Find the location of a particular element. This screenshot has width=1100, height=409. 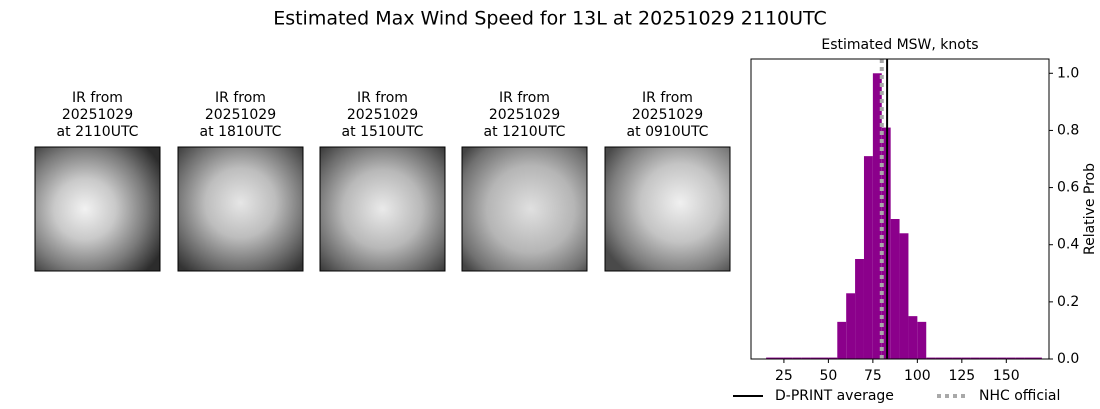

legend-label: D-PRINT average is located at coordinates (834, 396).